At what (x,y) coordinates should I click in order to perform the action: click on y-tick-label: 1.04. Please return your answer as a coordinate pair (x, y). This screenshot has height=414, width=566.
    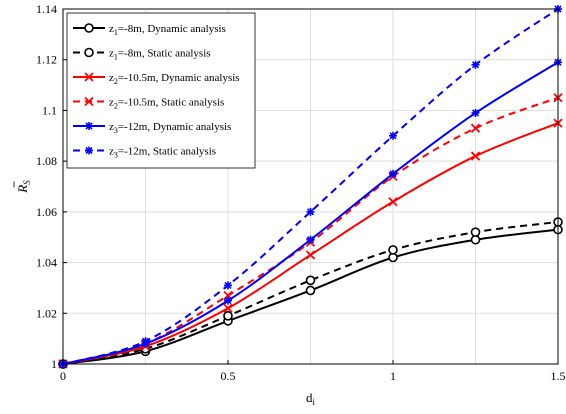
    Looking at the image, I should click on (46, 263).